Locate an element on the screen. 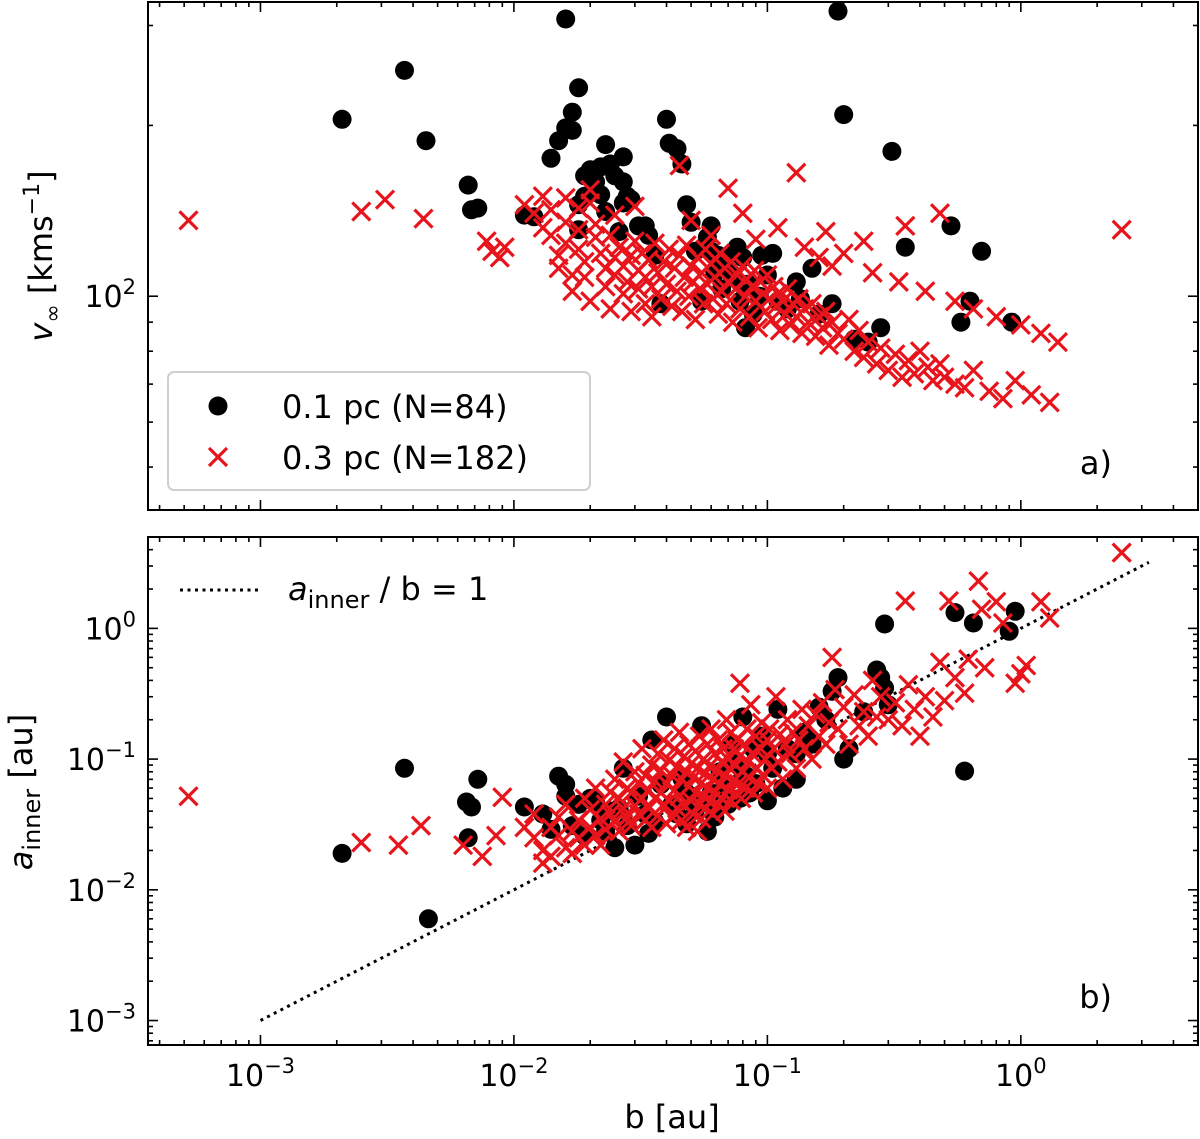 The height and width of the screenshot is (1139, 1200). x-tick-label: 10⁻¹ is located at coordinates (767, 1074).